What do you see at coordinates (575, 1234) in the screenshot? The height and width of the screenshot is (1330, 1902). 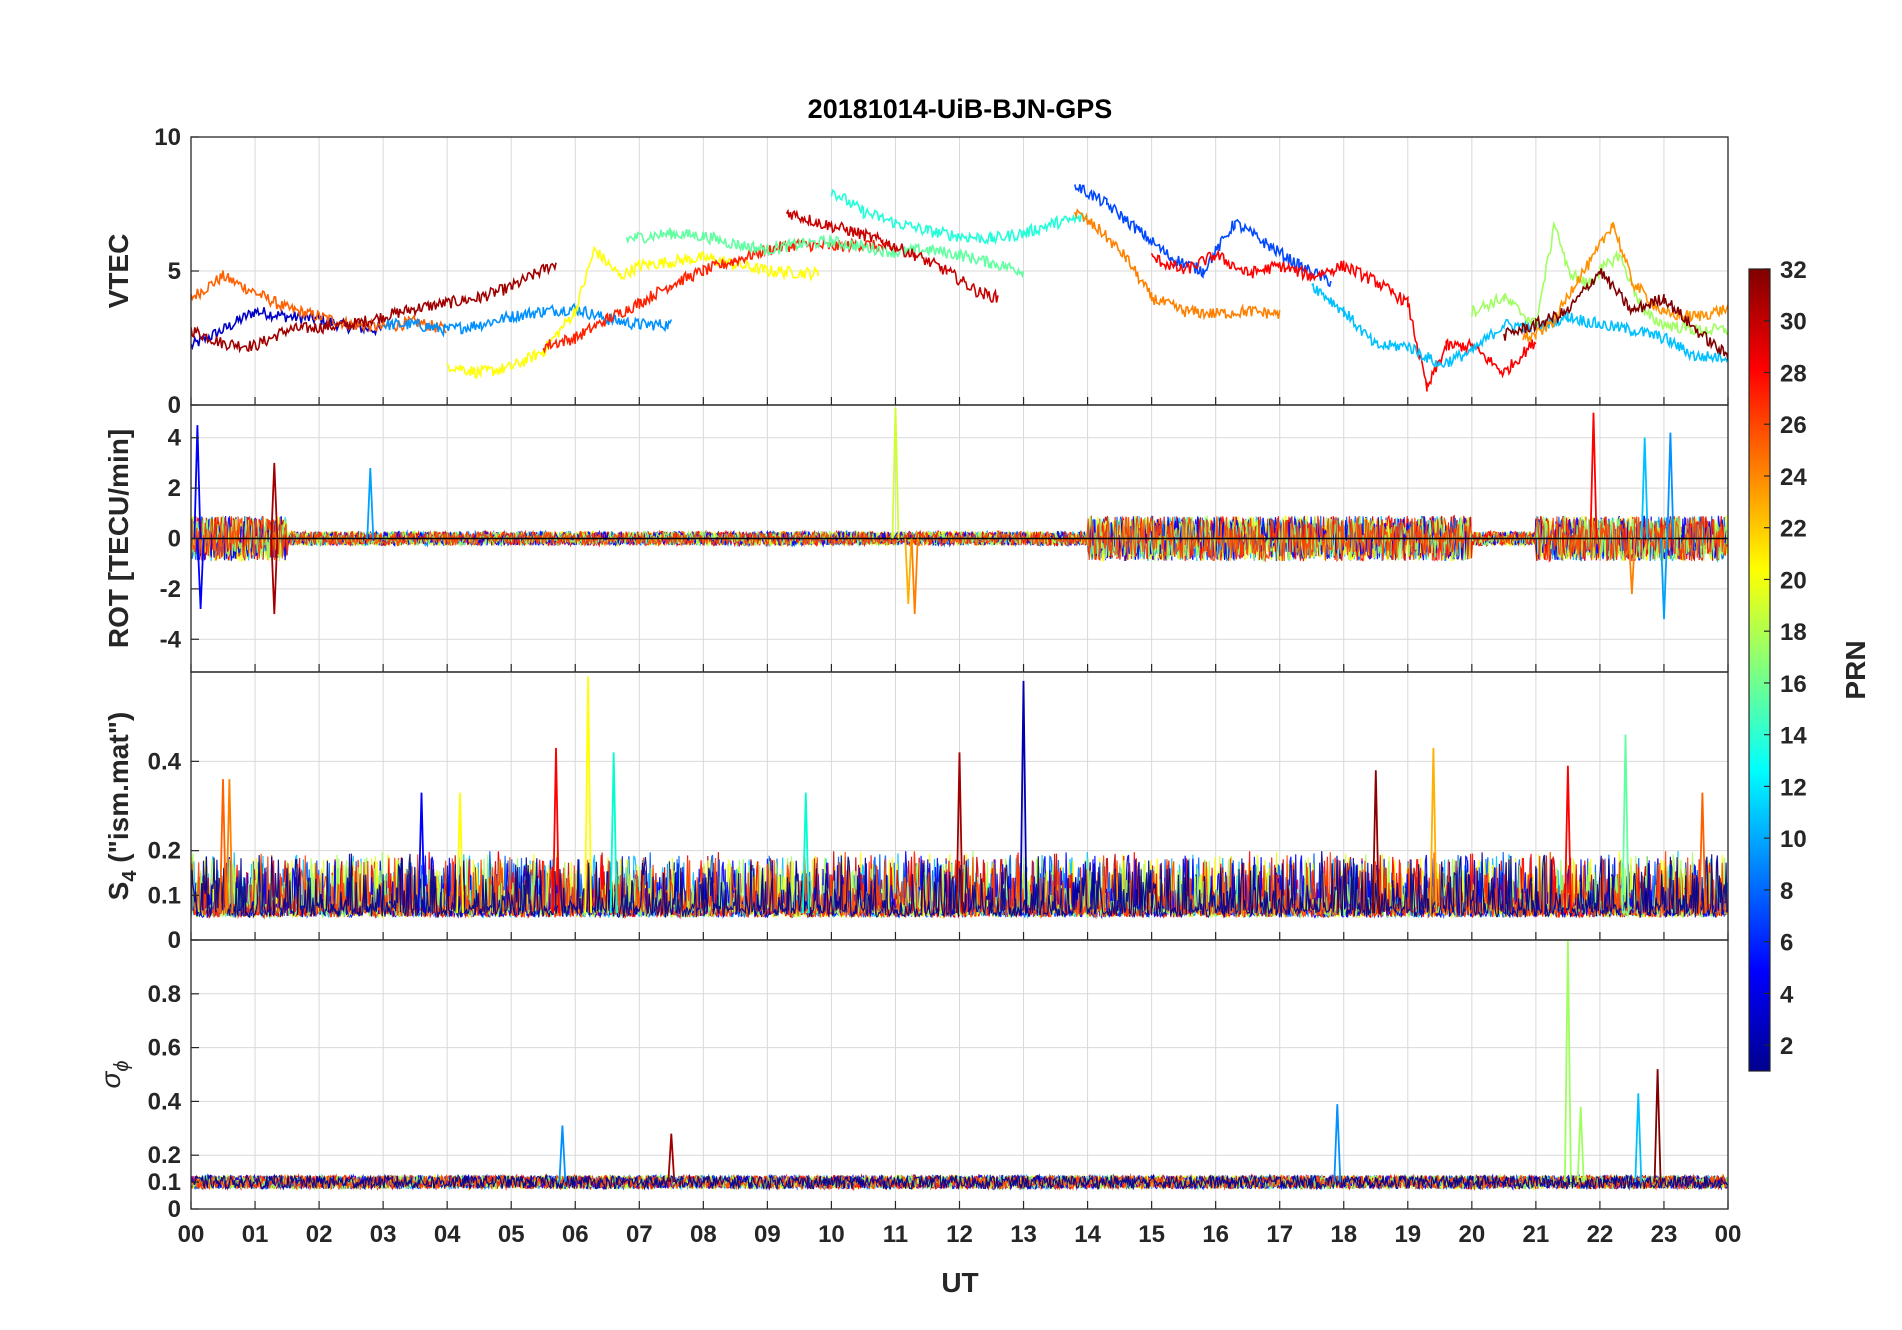 I see `x-tick-label: 06` at bounding box center [575, 1234].